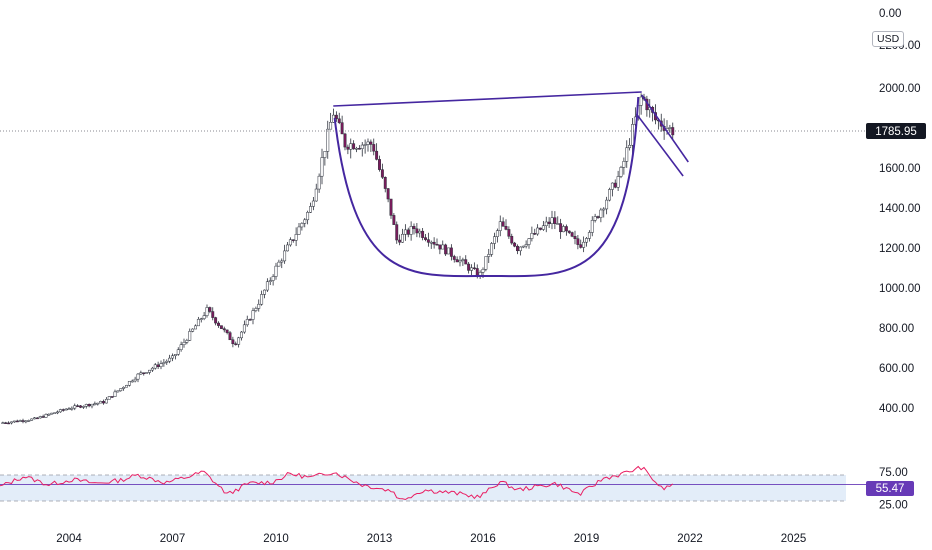 The width and height of the screenshot is (932, 550). Describe the element at coordinates (893, 505) in the screenshot. I see `rsi-tick-label: 25.00` at that location.